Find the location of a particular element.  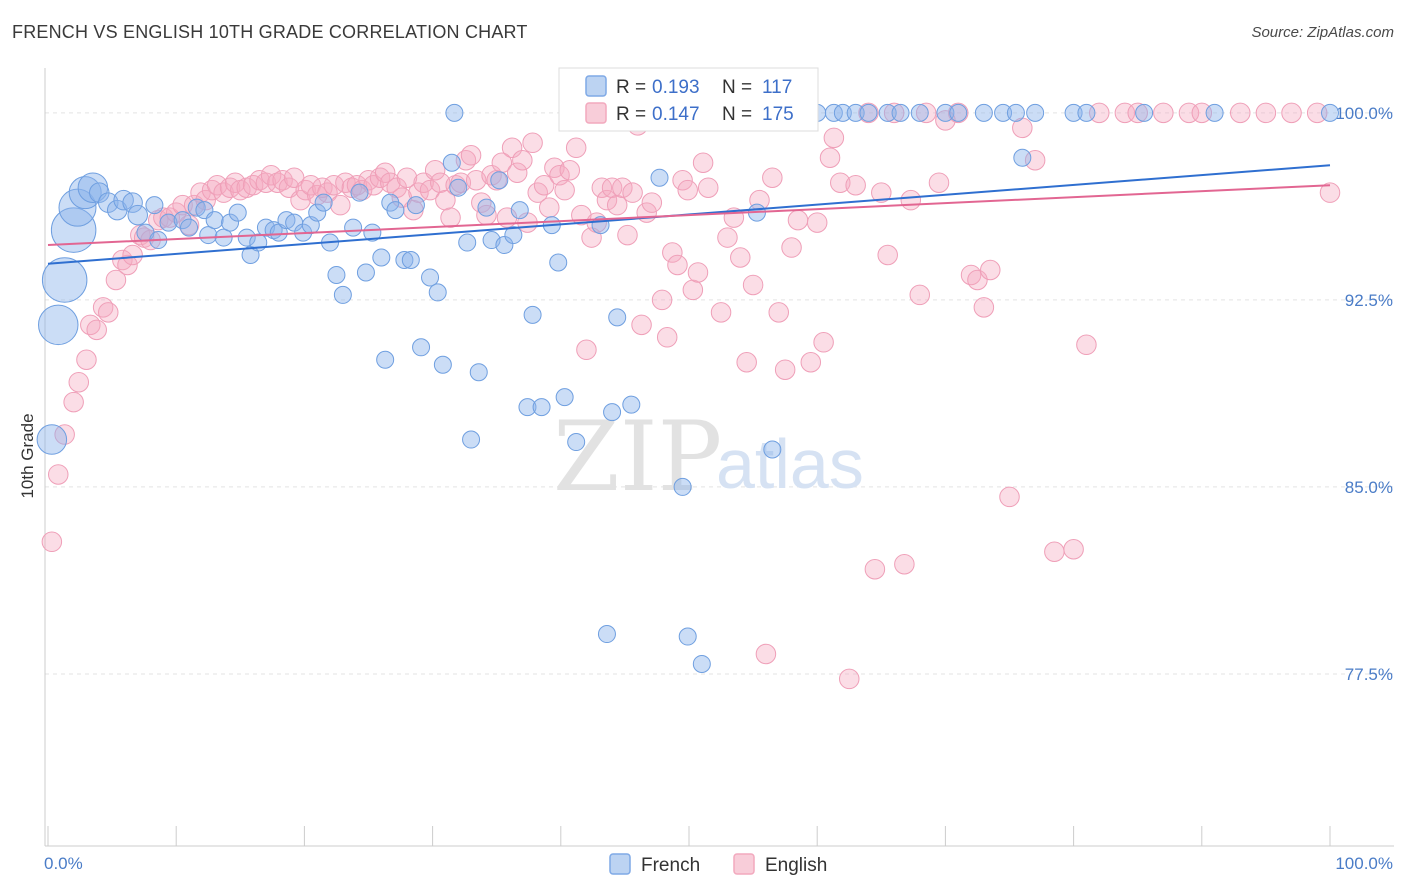

x-ticks: 0.0% 100.0% is located at coordinates (718, 849).